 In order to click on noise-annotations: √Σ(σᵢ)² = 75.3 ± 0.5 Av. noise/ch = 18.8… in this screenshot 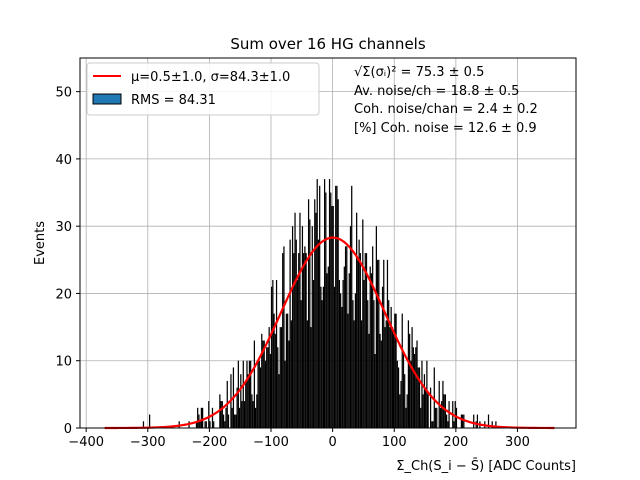, I will do `click(446, 100)`.